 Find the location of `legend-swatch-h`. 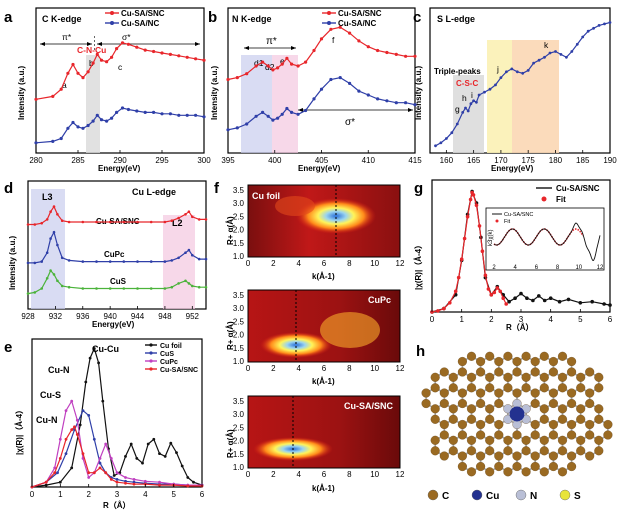

legend-swatch-h is located at coordinates (565, 495).